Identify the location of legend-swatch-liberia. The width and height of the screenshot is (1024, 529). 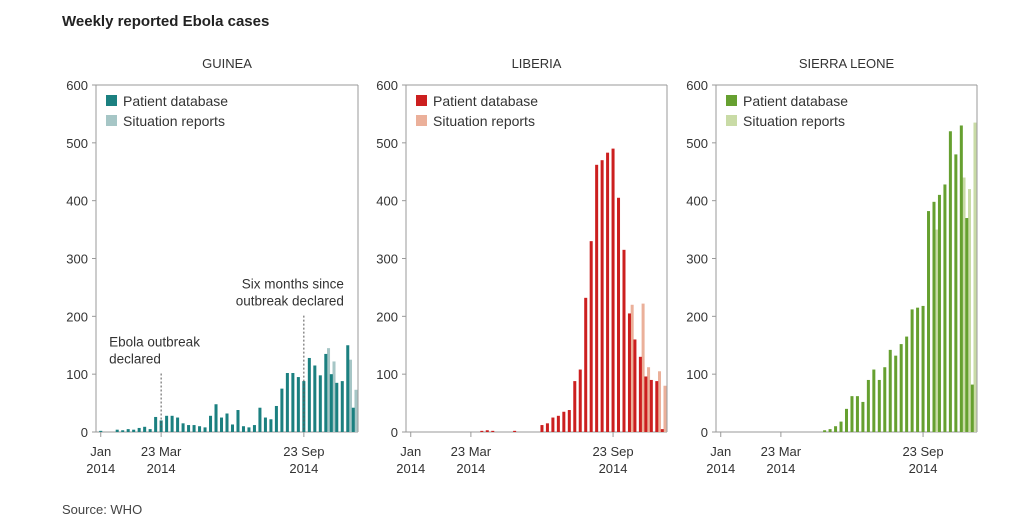
(421, 100).